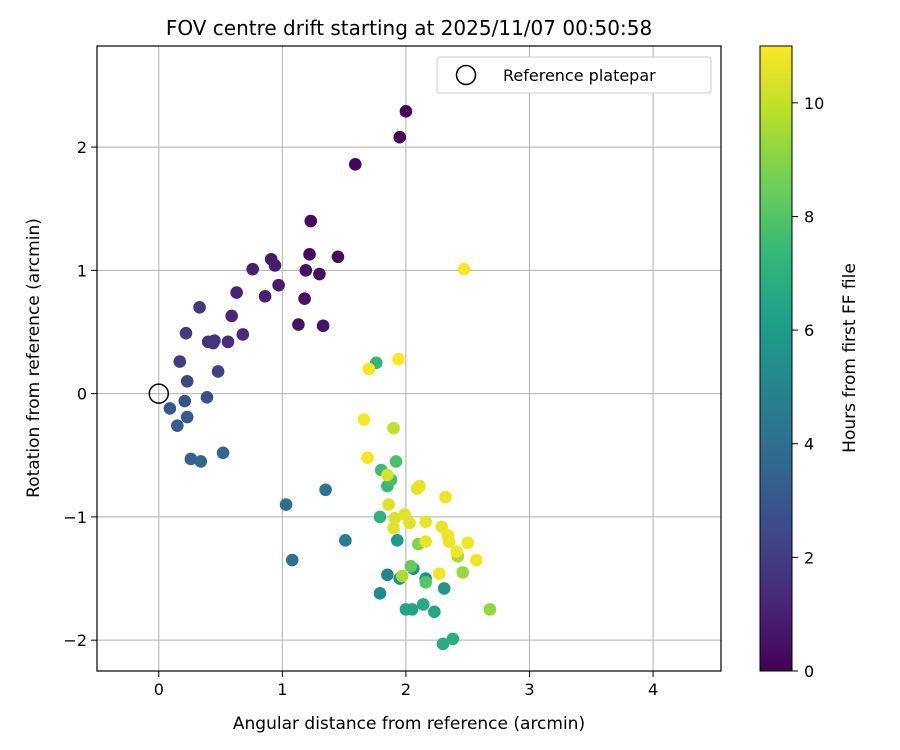  I want to click on x-tick-label: 0, so click(159, 689).